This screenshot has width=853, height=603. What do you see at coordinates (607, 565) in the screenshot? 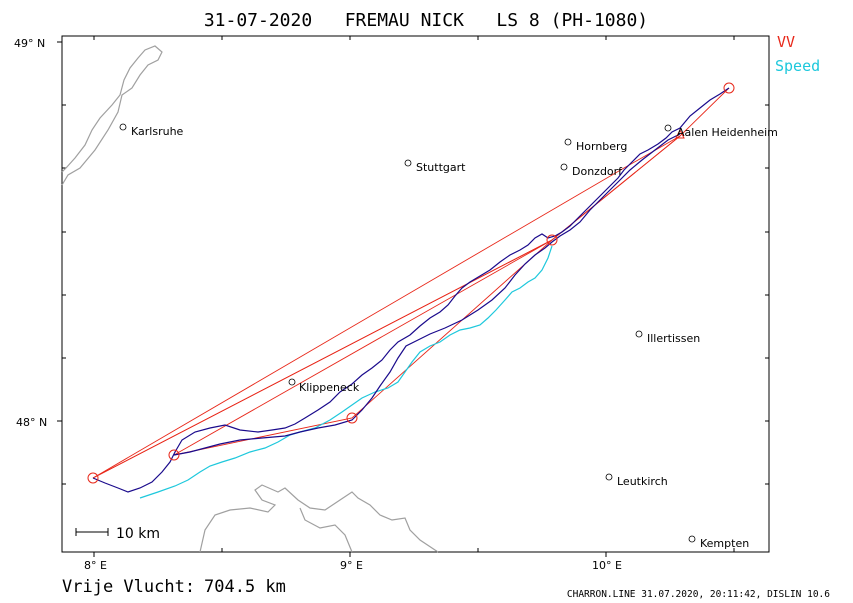
I see `lon-label-10: 10° E` at bounding box center [607, 565].